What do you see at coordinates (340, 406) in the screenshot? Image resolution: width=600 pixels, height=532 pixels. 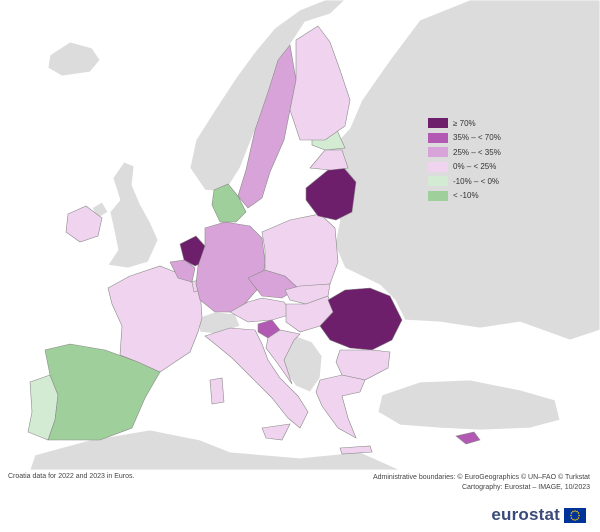 I see `country-greece` at bounding box center [340, 406].